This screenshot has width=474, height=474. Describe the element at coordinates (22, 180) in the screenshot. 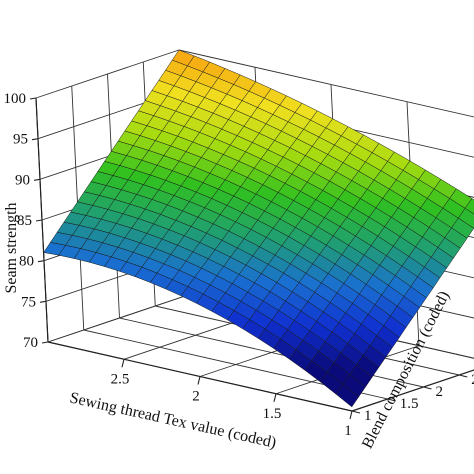

I see `z-tick-label: 90` at that location.